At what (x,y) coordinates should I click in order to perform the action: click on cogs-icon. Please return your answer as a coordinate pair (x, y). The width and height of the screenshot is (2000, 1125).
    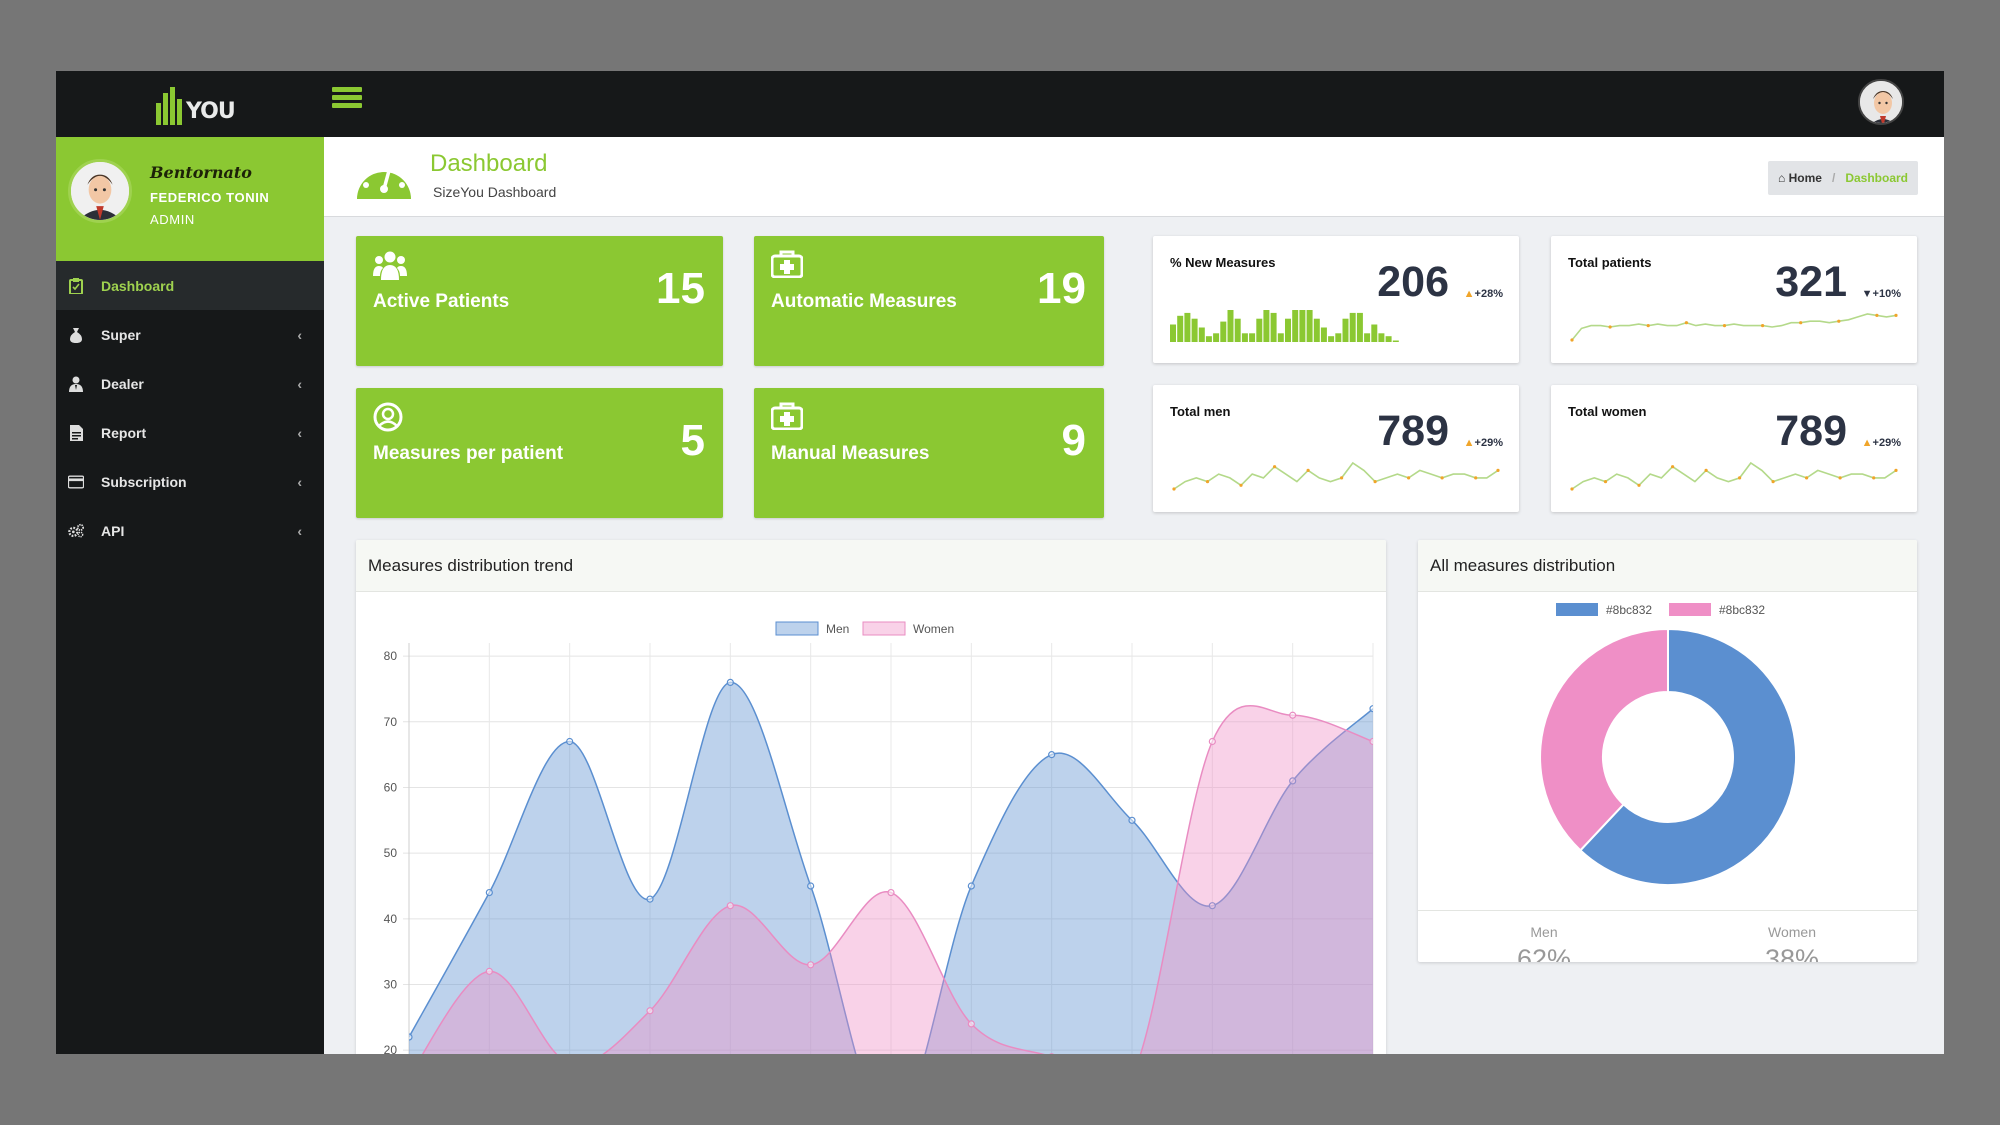
    Looking at the image, I should click on (76, 531).